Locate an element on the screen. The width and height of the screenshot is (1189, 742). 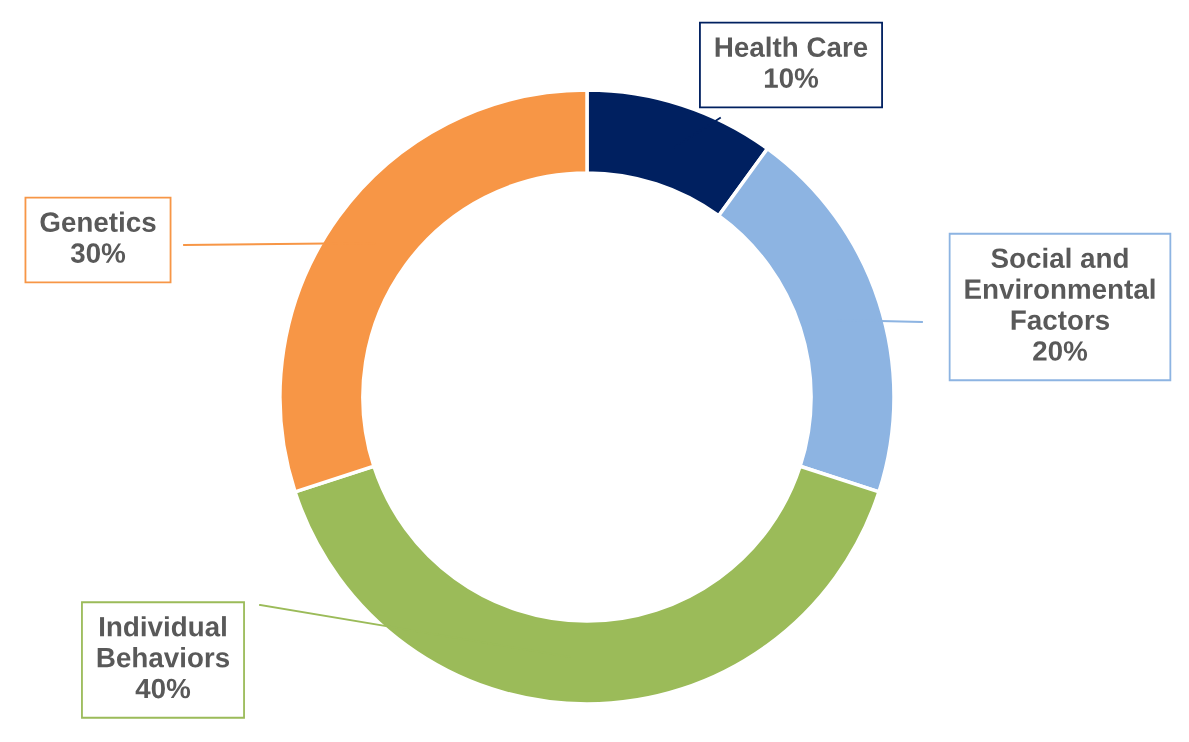
data-label: 40% is located at coordinates (163, 688).